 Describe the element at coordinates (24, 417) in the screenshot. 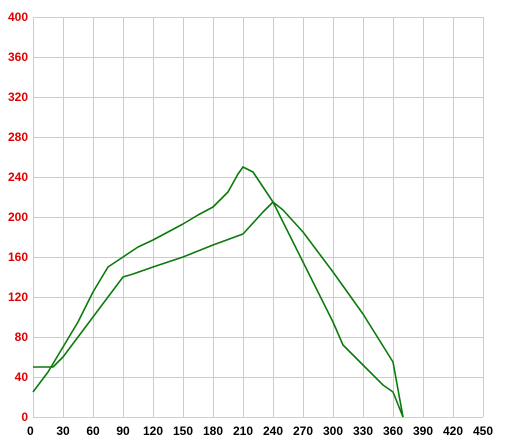

I see `y-tick-label: 0` at that location.